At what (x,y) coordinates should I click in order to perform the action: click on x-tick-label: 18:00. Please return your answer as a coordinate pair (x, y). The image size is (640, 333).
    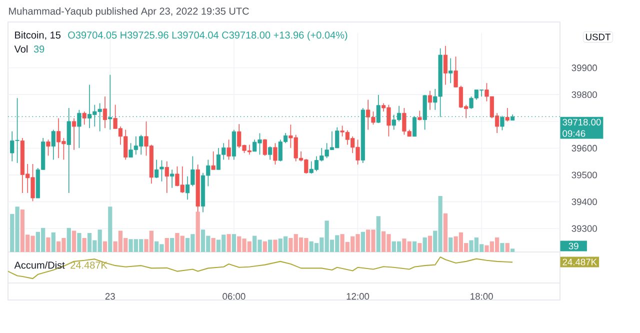
    Looking at the image, I should click on (481, 296).